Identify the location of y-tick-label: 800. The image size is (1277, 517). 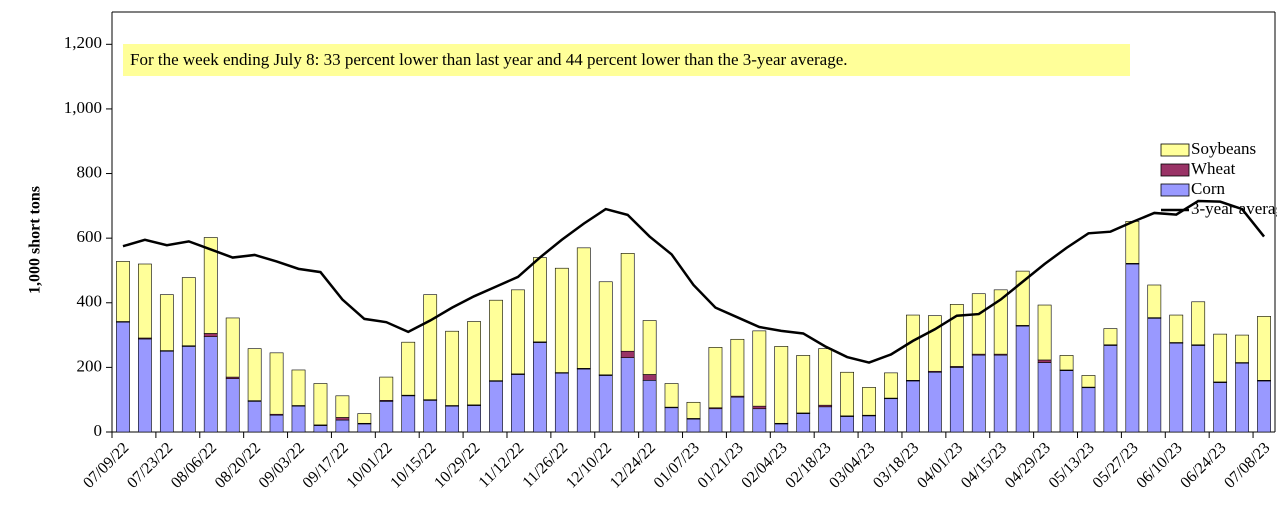
(90, 171).